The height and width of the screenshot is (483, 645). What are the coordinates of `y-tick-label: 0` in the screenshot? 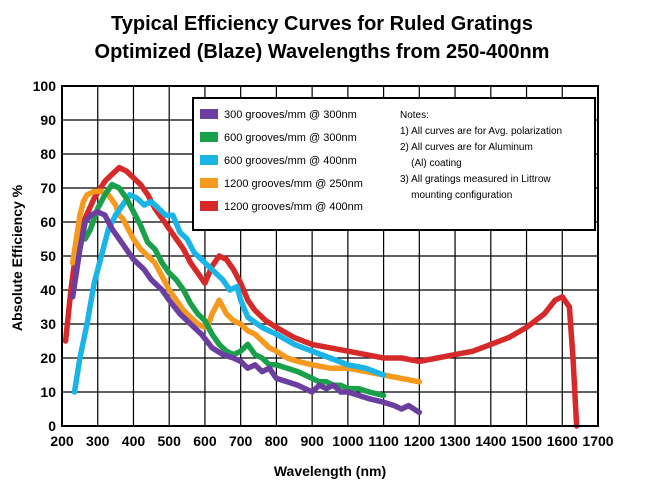 It's located at (52, 426).